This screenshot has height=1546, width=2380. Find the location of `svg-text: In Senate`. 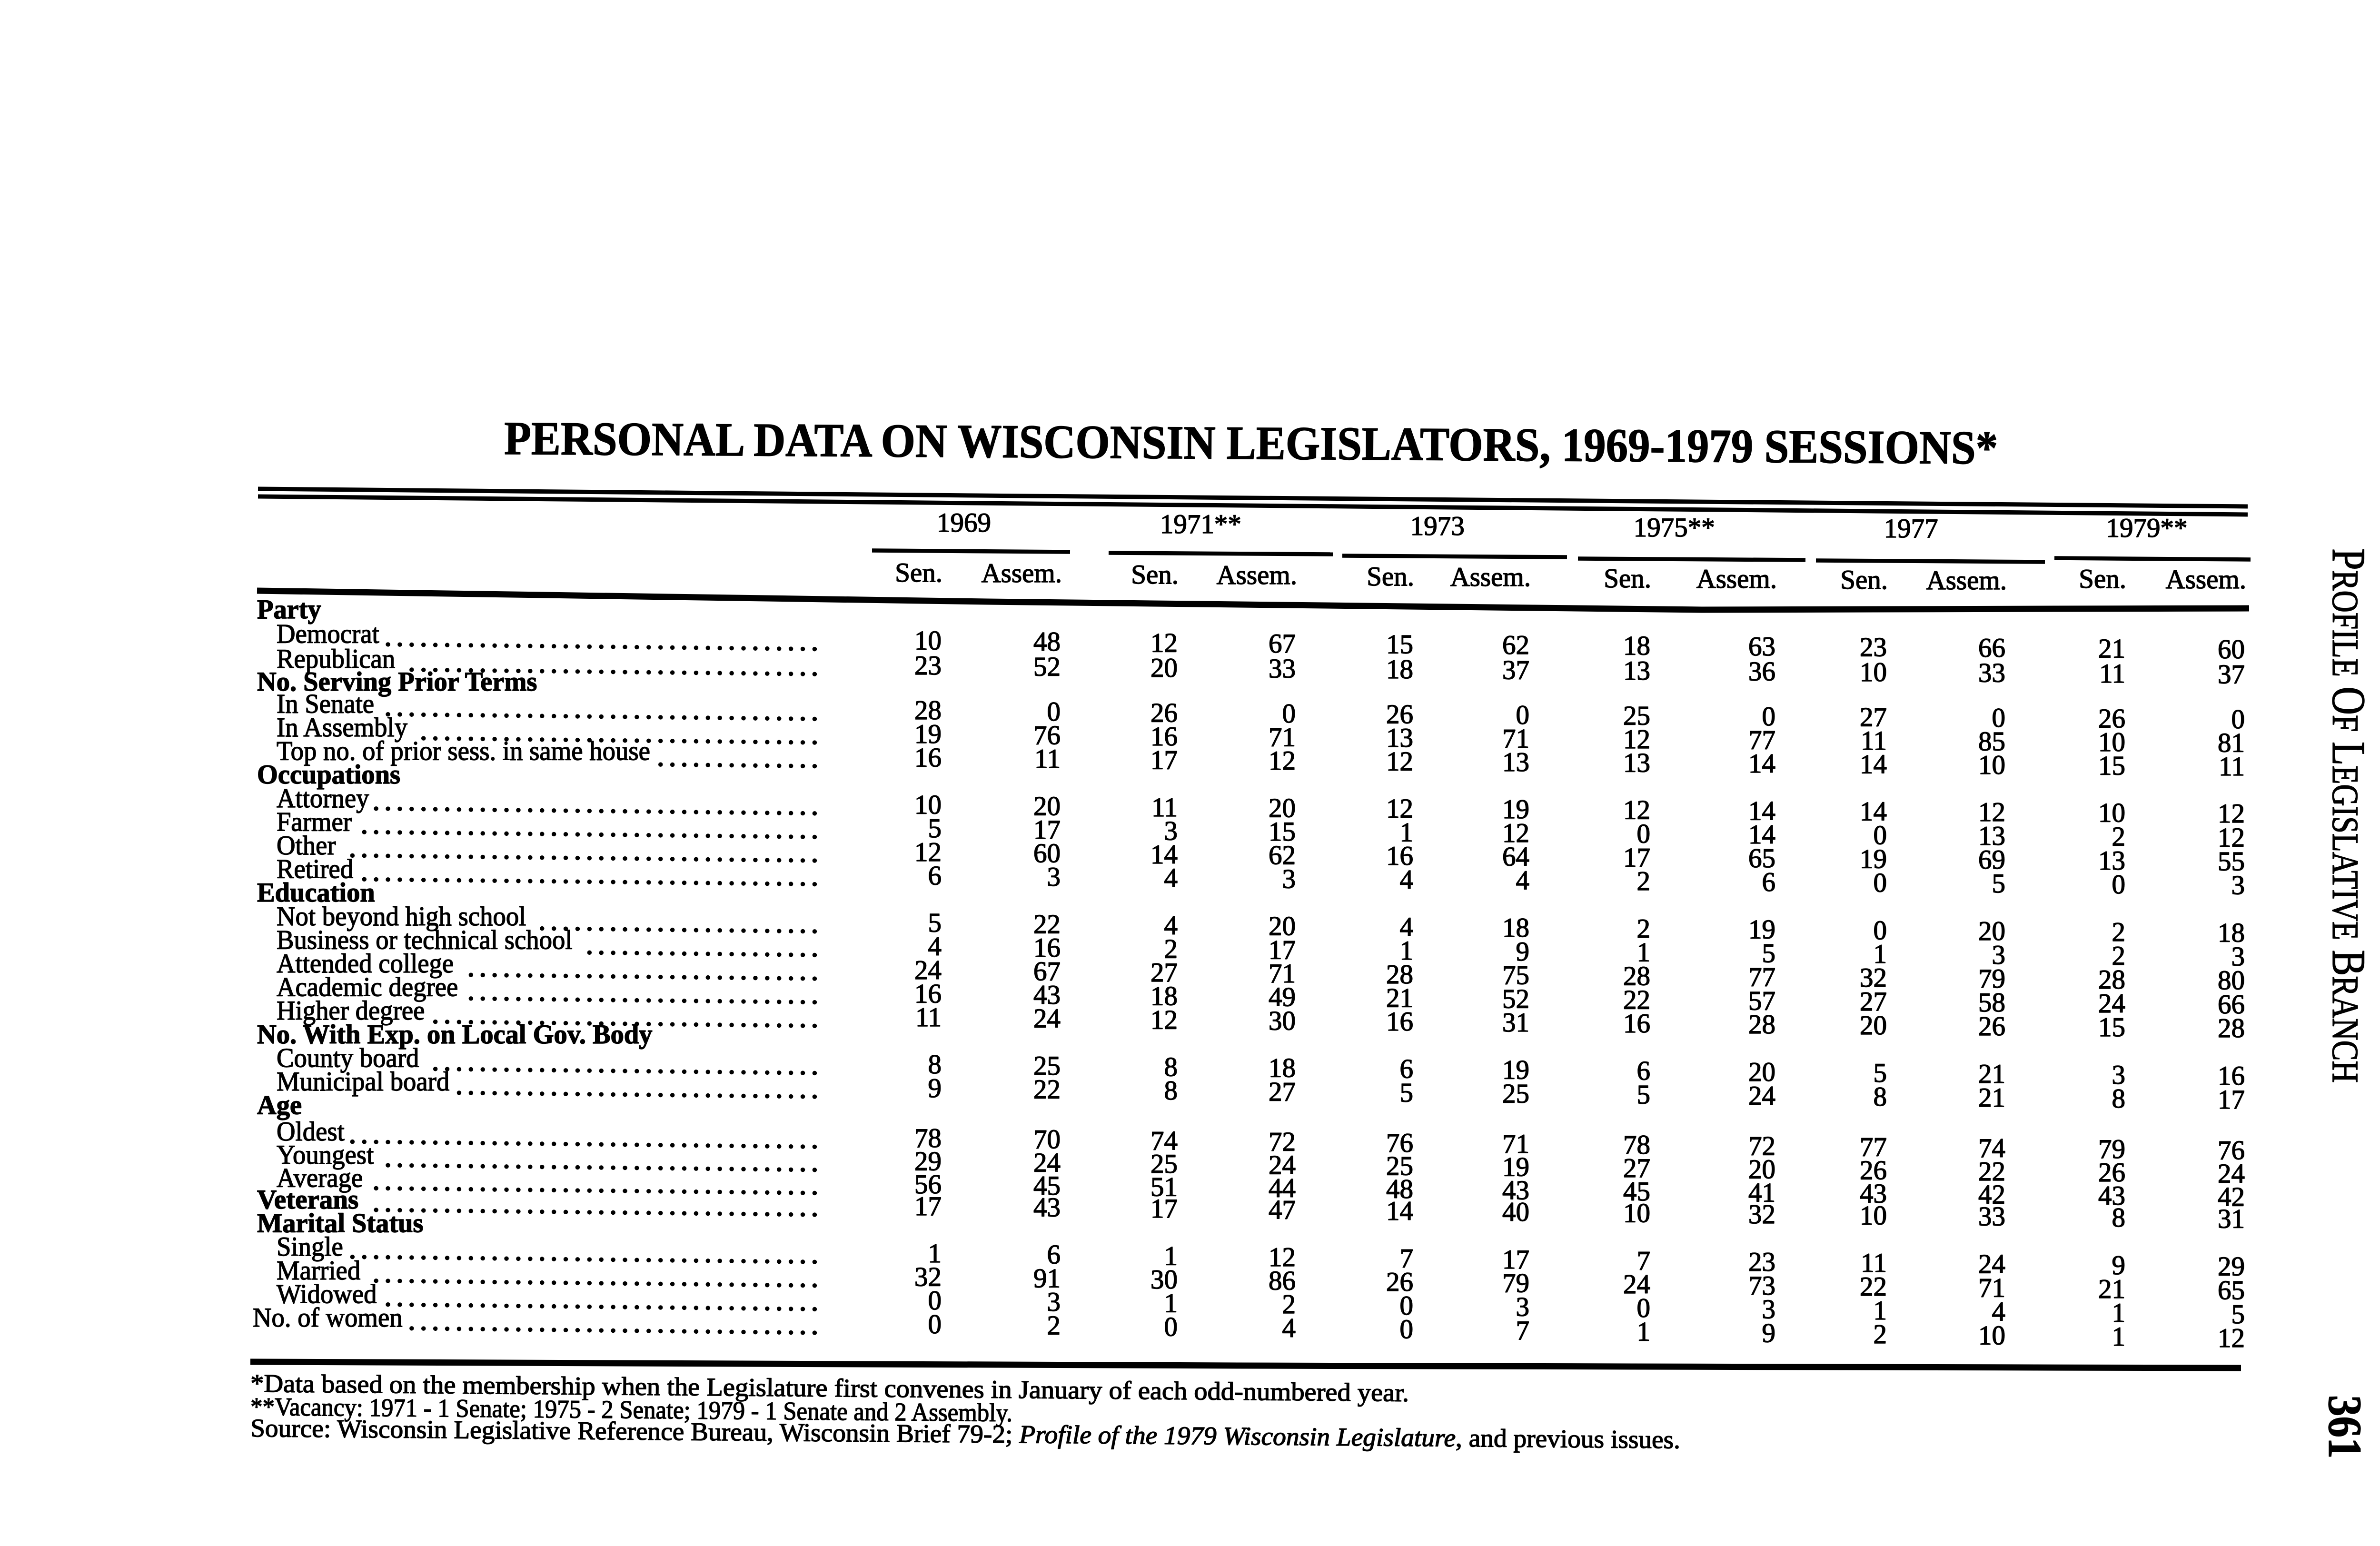

svg-text: In Senate is located at coordinates (325, 704).